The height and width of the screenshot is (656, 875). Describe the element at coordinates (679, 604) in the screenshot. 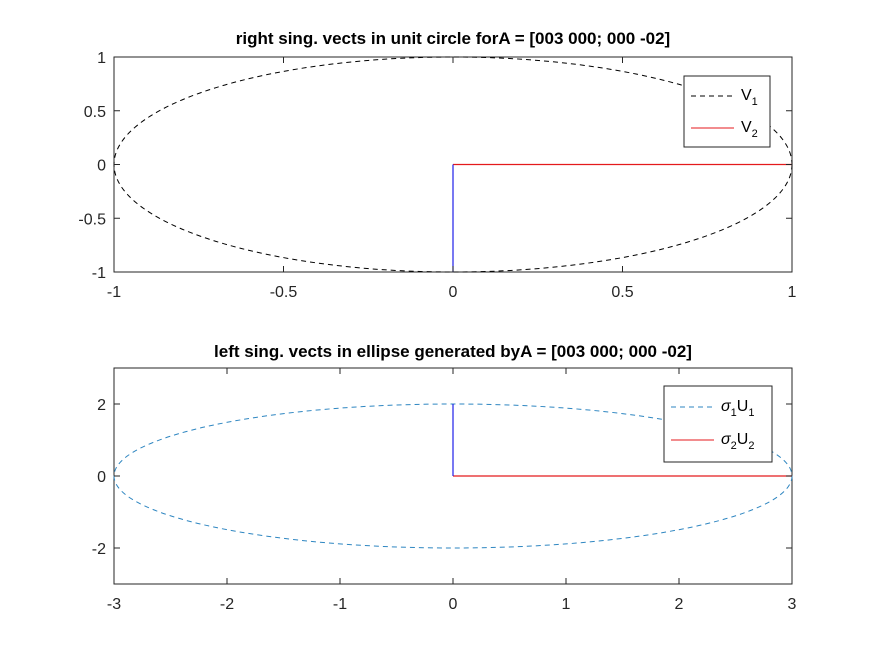

I see `bottom-xtick-label: 2` at that location.